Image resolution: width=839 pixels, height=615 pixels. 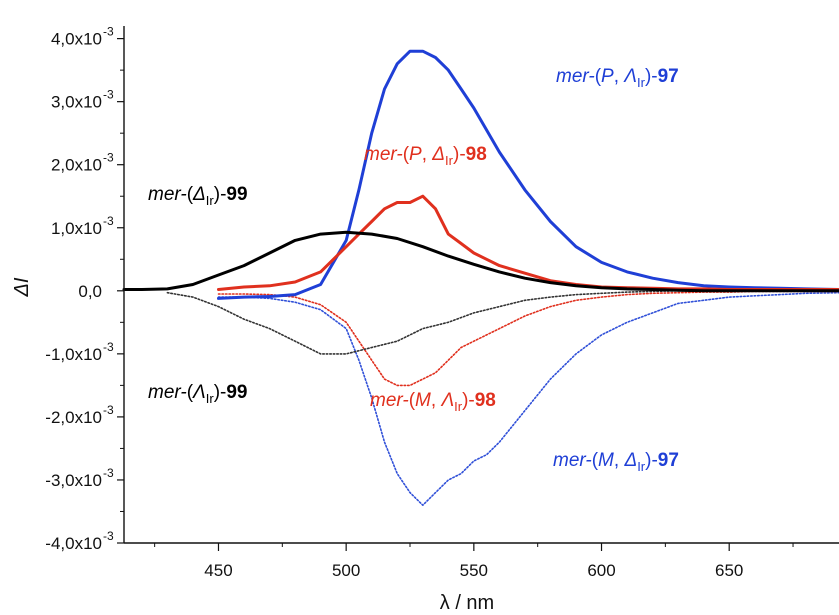 I want to click on x-tick-label: 600, so click(x=601, y=570).